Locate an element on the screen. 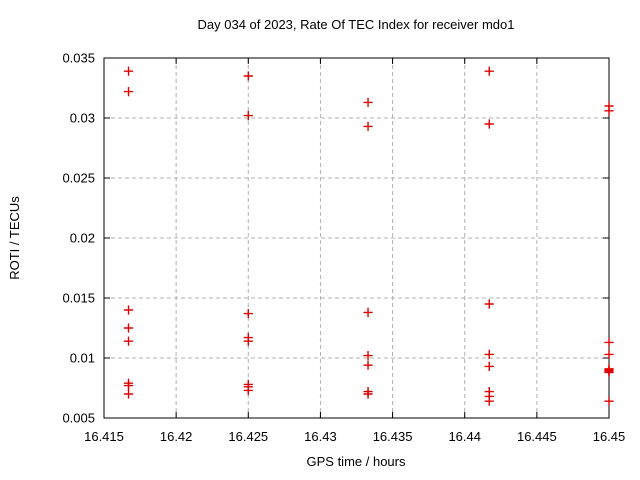 The height and width of the screenshot is (480, 640). y-tick-label: 0.03 is located at coordinates (82, 118).